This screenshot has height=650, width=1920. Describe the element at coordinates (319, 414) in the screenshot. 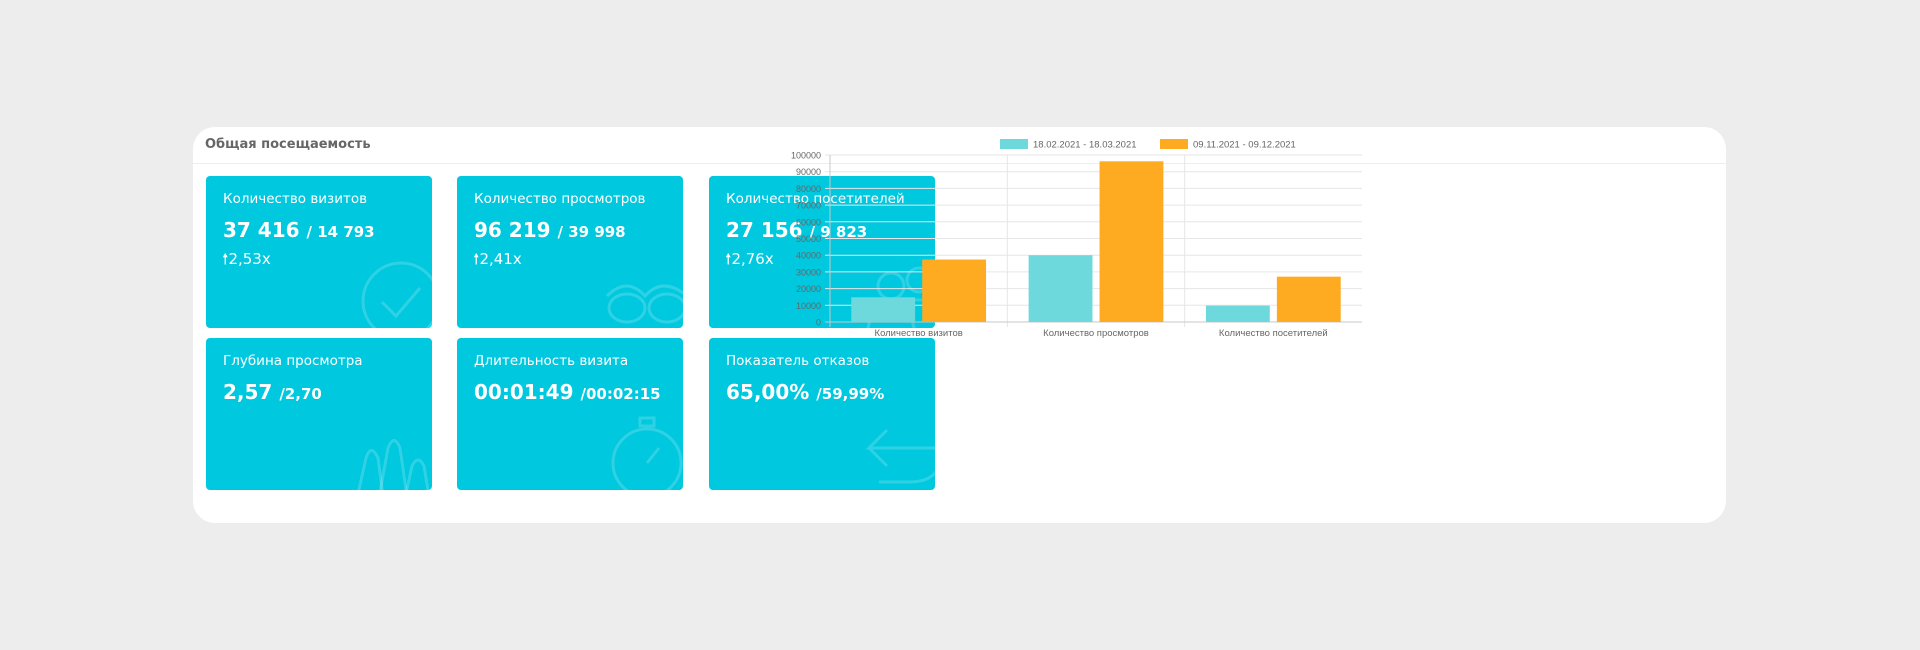

I see `card-depth: Глубина просмотра 2,57 /2,70` at that location.